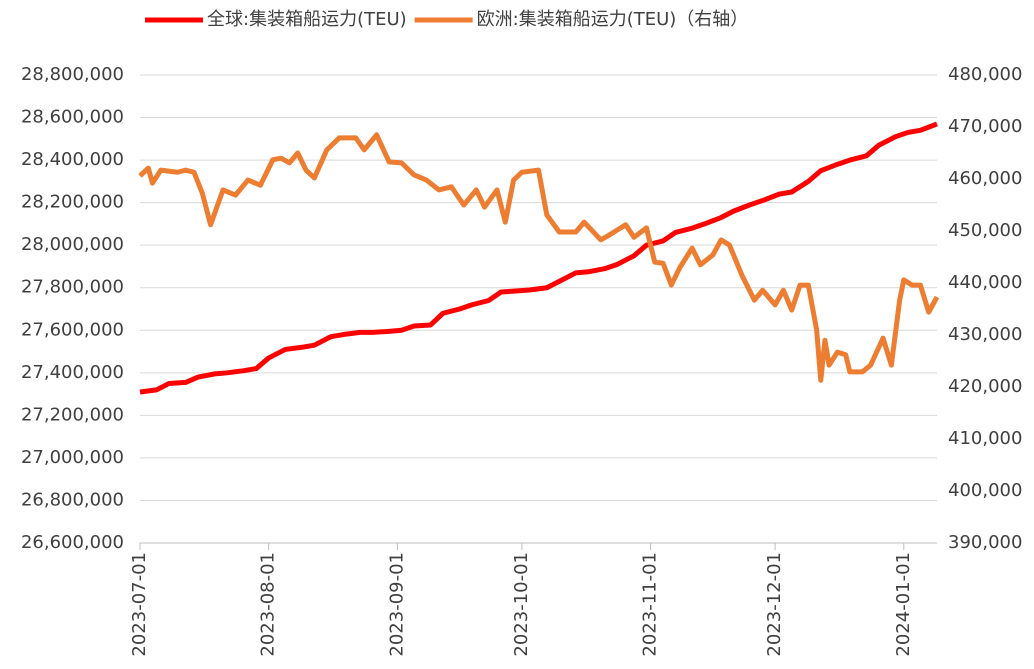 The image size is (1034, 669). I want to click on y-tick-label: 27,600,000, so click(72, 329).